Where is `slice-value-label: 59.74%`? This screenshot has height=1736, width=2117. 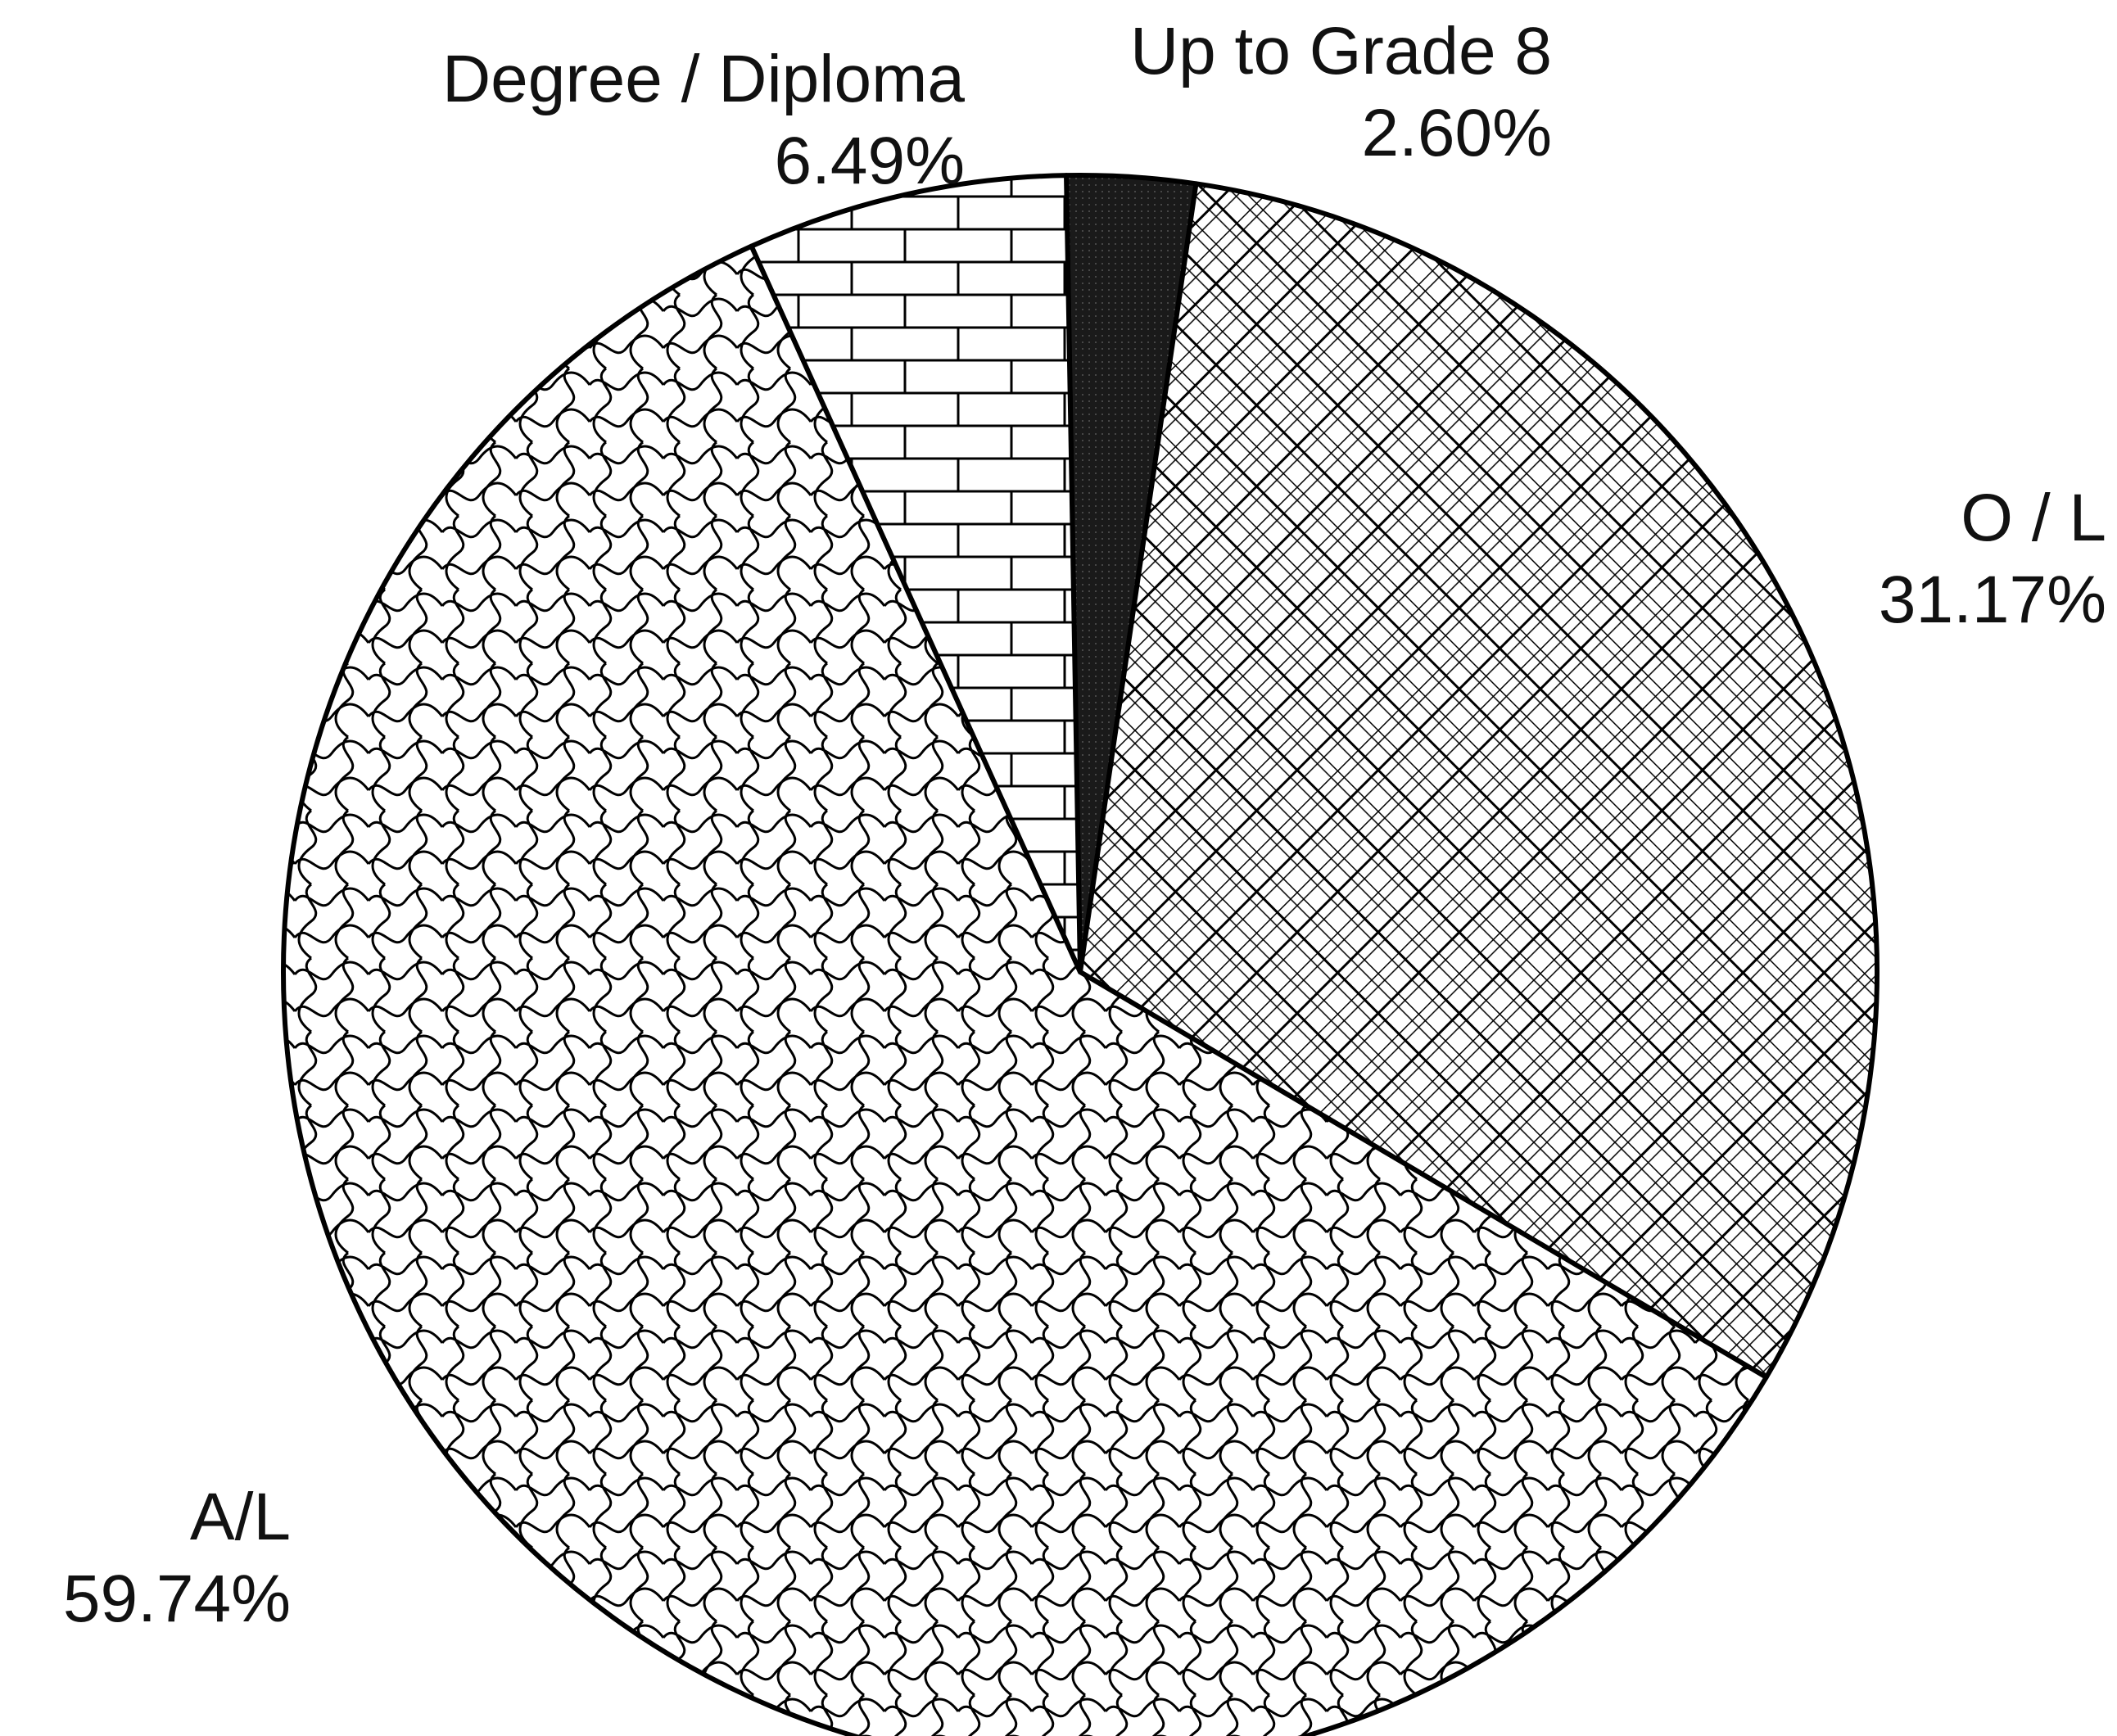
slice-value-label: 59.74% is located at coordinates (177, 1599).